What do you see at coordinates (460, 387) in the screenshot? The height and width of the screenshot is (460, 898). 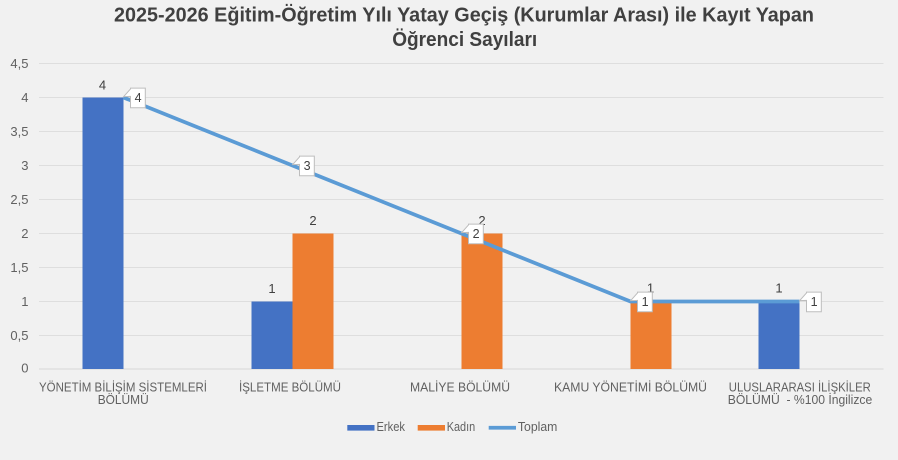 I see `svg-text: MALİYE BÖLÜMÜ` at bounding box center [460, 387].